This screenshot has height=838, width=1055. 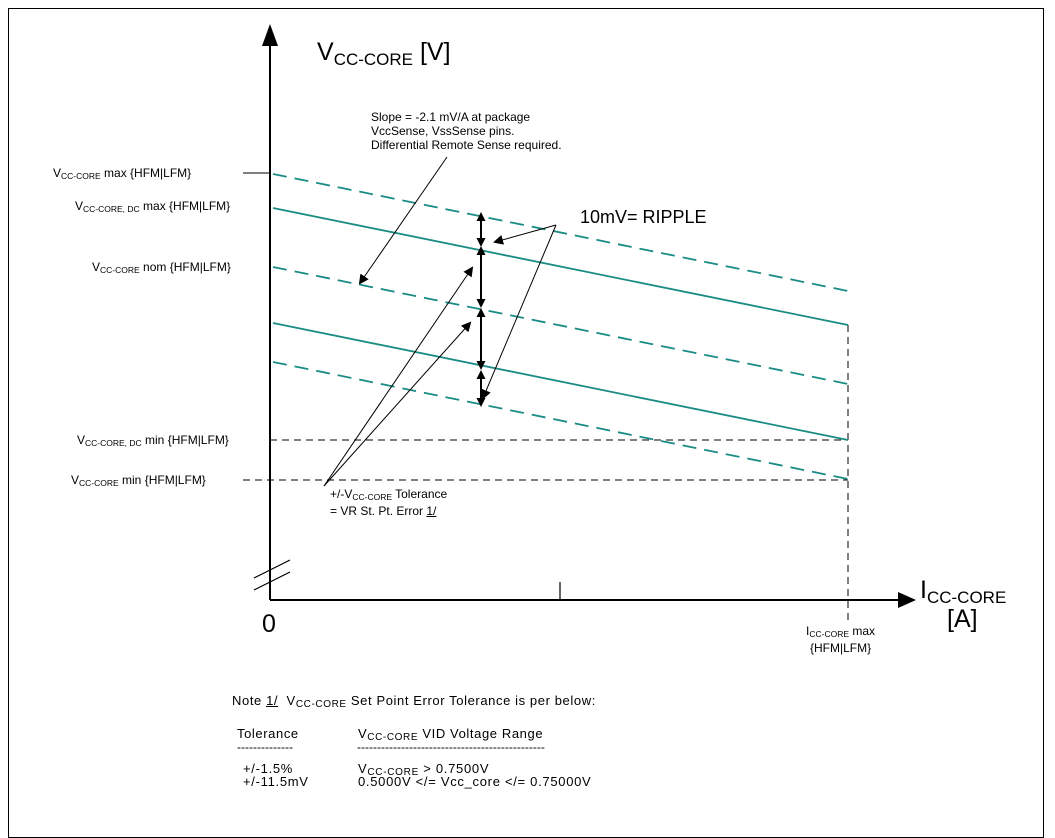 What do you see at coordinates (276, 781) in the screenshot?
I see `tolerance-row: +/-11.5mV` at bounding box center [276, 781].